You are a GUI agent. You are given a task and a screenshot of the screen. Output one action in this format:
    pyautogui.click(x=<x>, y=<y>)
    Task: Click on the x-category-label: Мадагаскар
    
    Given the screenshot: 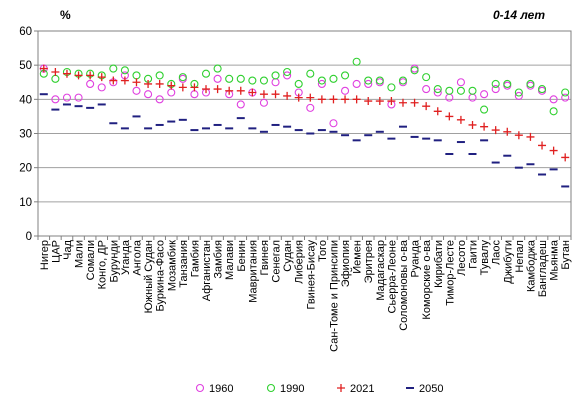 What is the action you would take?
    pyautogui.click(x=381, y=270)
    